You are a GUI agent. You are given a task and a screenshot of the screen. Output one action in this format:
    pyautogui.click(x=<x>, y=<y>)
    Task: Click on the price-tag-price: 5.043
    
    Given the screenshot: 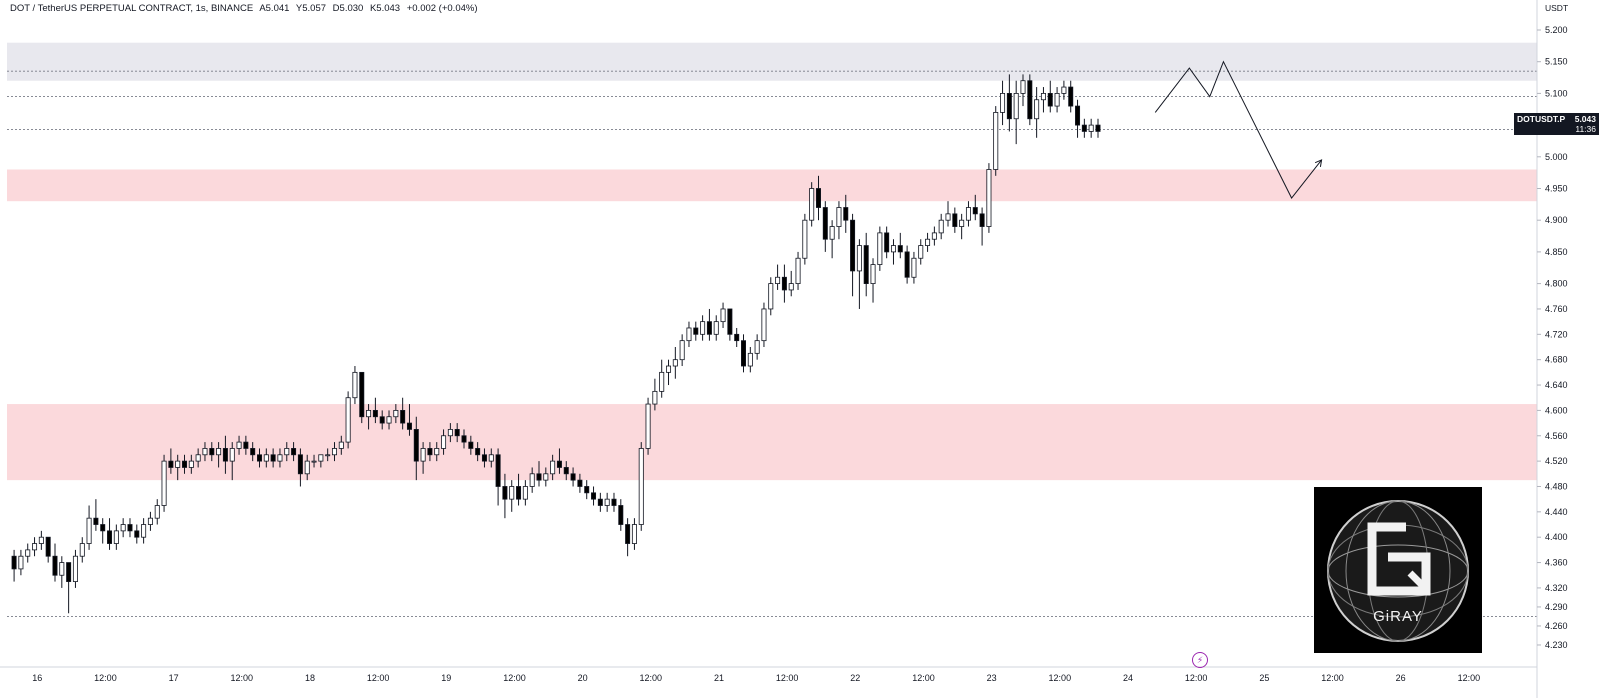 What is the action you would take?
    pyautogui.click(x=1585, y=119)
    